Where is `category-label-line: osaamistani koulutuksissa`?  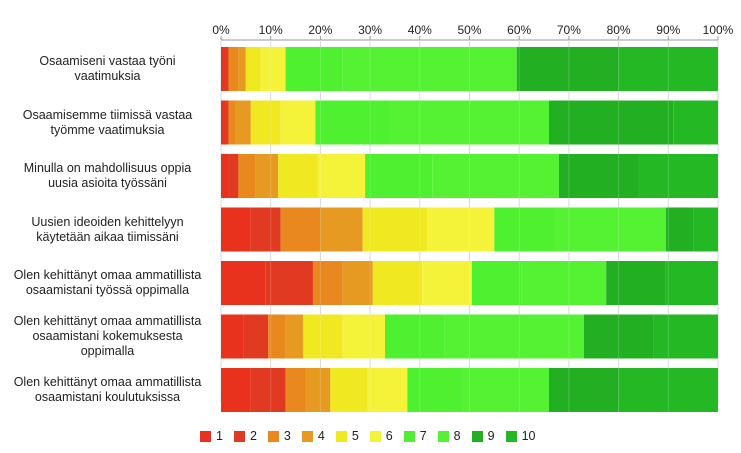 category-label-line: osaamistani koulutuksissa is located at coordinates (107, 397).